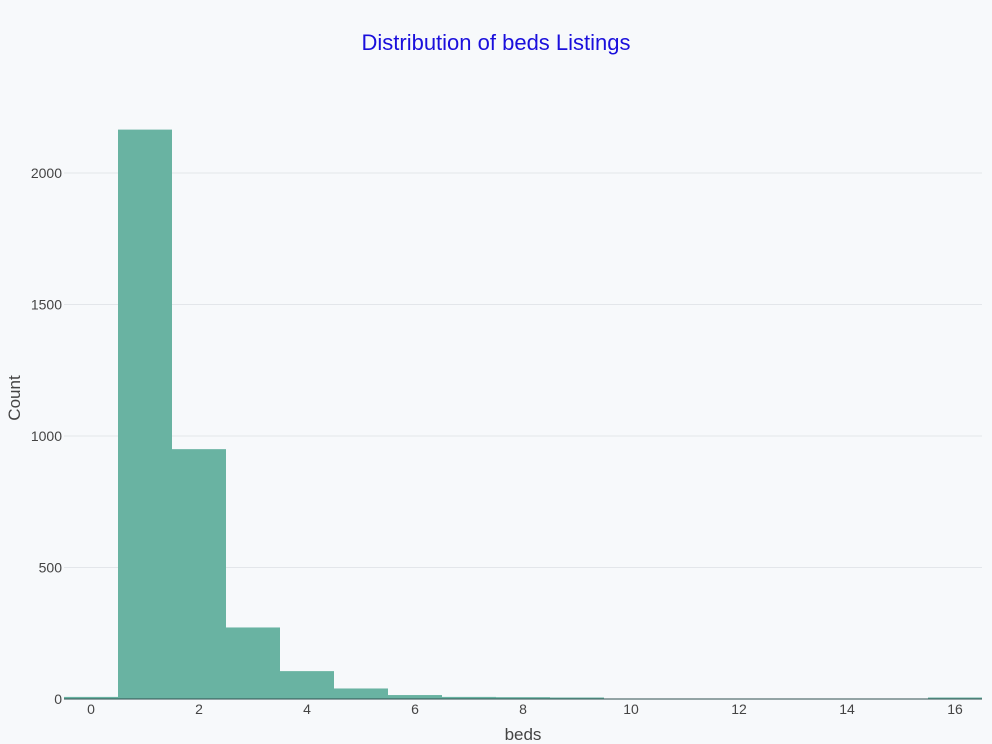  What do you see at coordinates (46, 305) in the screenshot?
I see `y-tick-label-1500: 1500` at bounding box center [46, 305].